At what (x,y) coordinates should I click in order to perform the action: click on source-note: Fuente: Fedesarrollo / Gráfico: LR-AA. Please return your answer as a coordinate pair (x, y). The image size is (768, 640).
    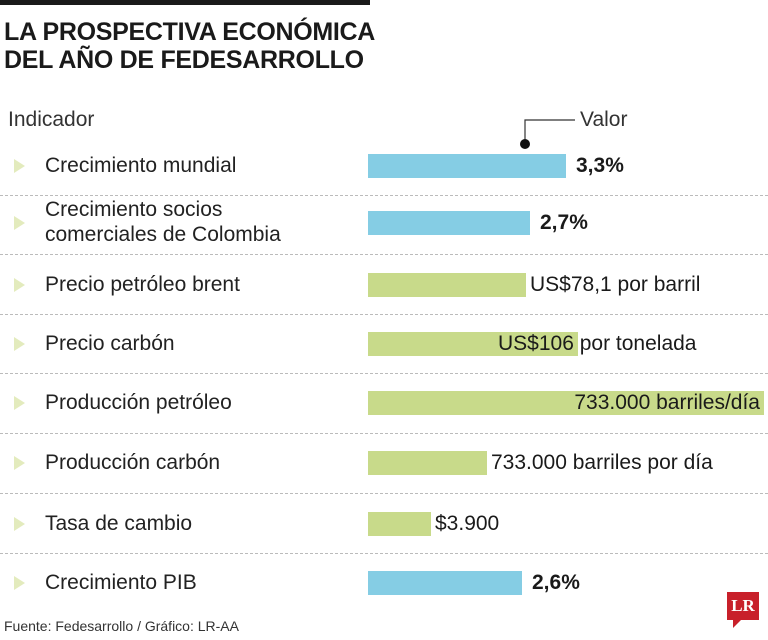
    Looking at the image, I should click on (121, 626).